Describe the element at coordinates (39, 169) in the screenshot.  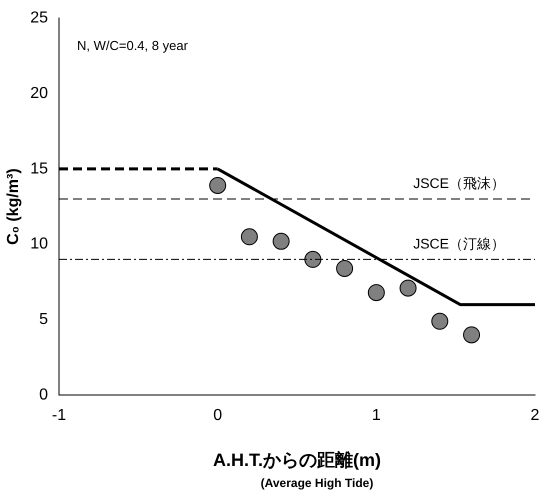
I see `y-tick-label: 15` at that location.